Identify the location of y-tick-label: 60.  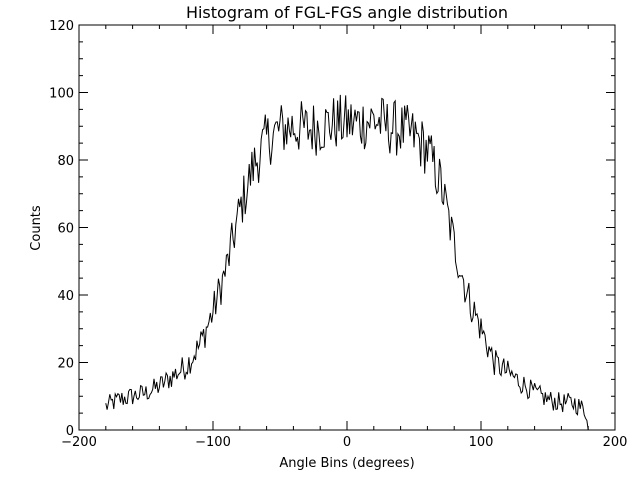
(65, 229).